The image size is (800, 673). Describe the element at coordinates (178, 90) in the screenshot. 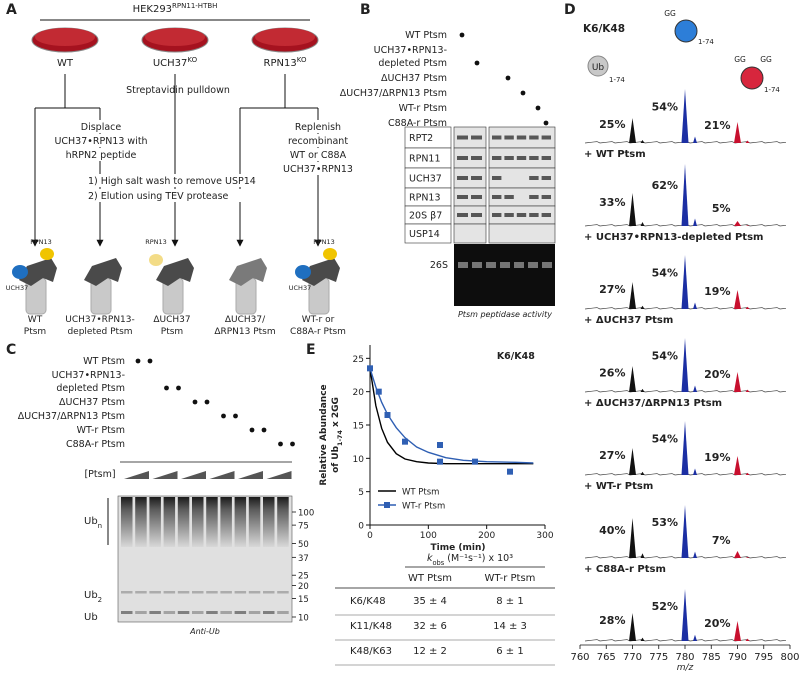

I see `pulldown-label: Streptavidin pulldown` at that location.